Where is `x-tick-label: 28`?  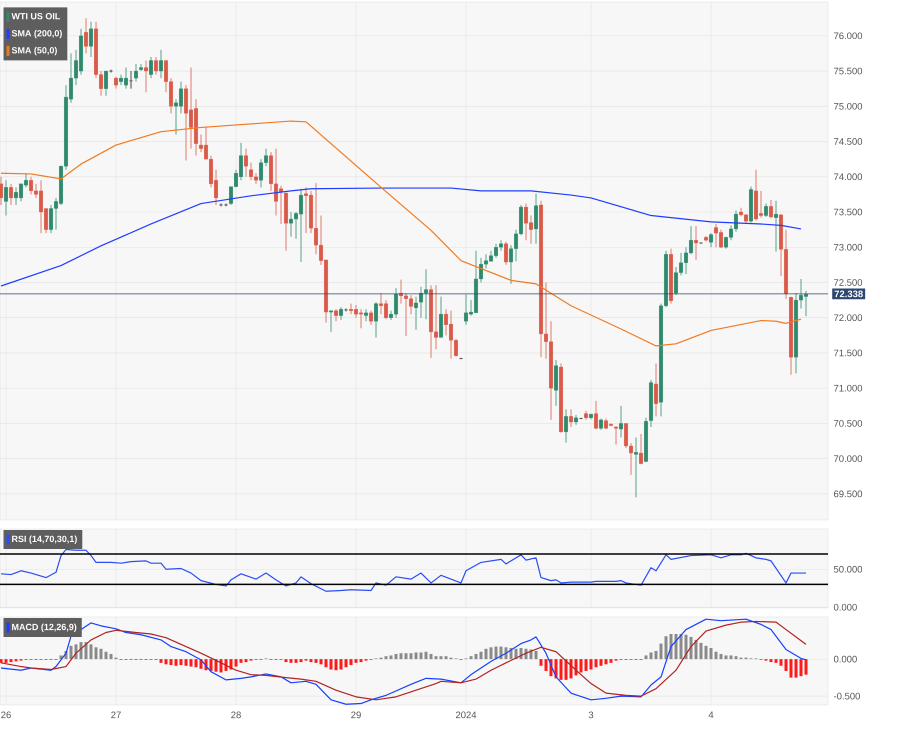
x-tick-label: 28 is located at coordinates (236, 715).